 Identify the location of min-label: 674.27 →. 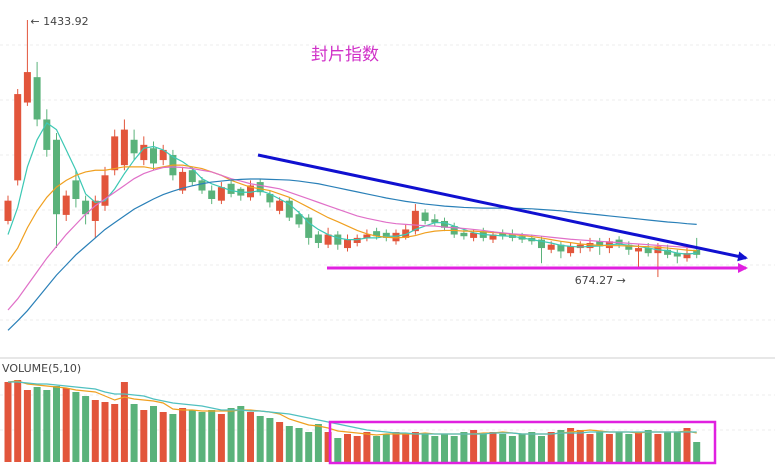
(600, 280).